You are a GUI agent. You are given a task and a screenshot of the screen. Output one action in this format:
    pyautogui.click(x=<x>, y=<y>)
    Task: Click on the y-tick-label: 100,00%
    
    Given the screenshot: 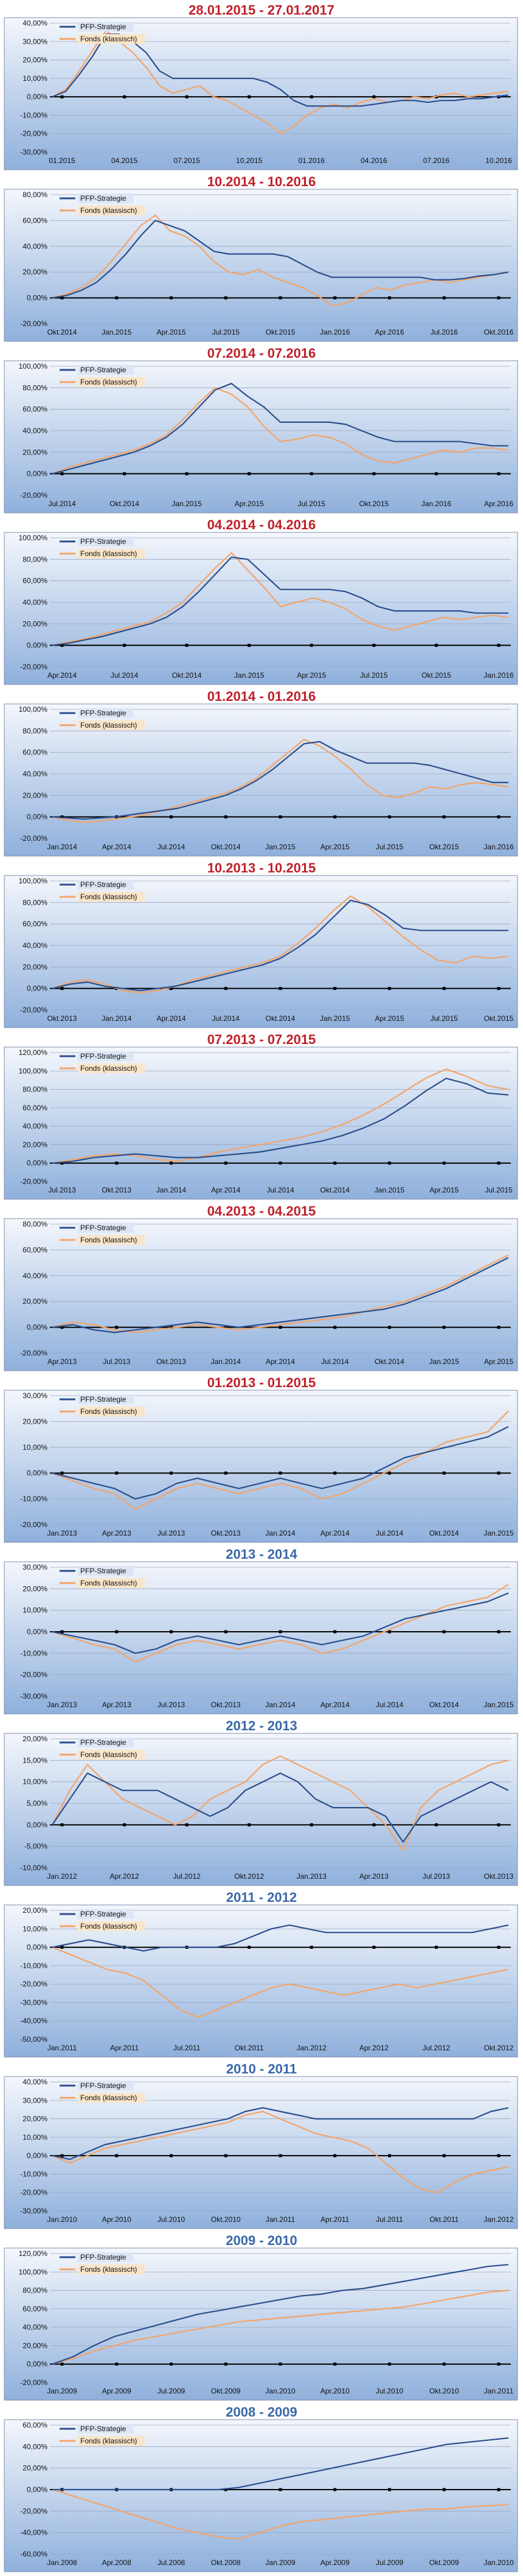 What is the action you would take?
    pyautogui.click(x=34, y=366)
    